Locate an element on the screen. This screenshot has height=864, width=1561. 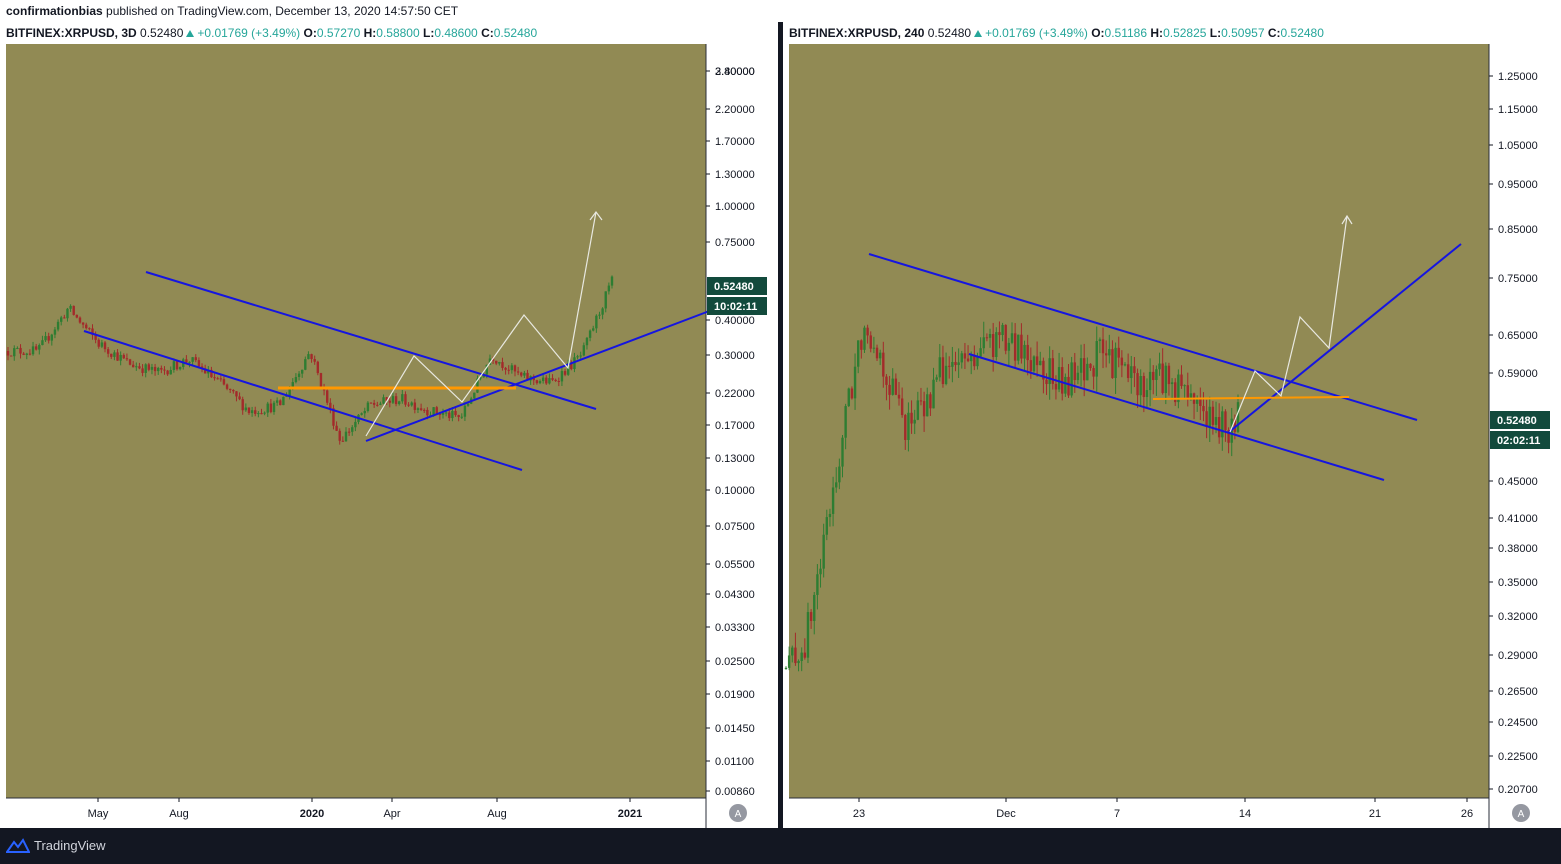
footer-bar: TradingView is located at coordinates (780, 846).